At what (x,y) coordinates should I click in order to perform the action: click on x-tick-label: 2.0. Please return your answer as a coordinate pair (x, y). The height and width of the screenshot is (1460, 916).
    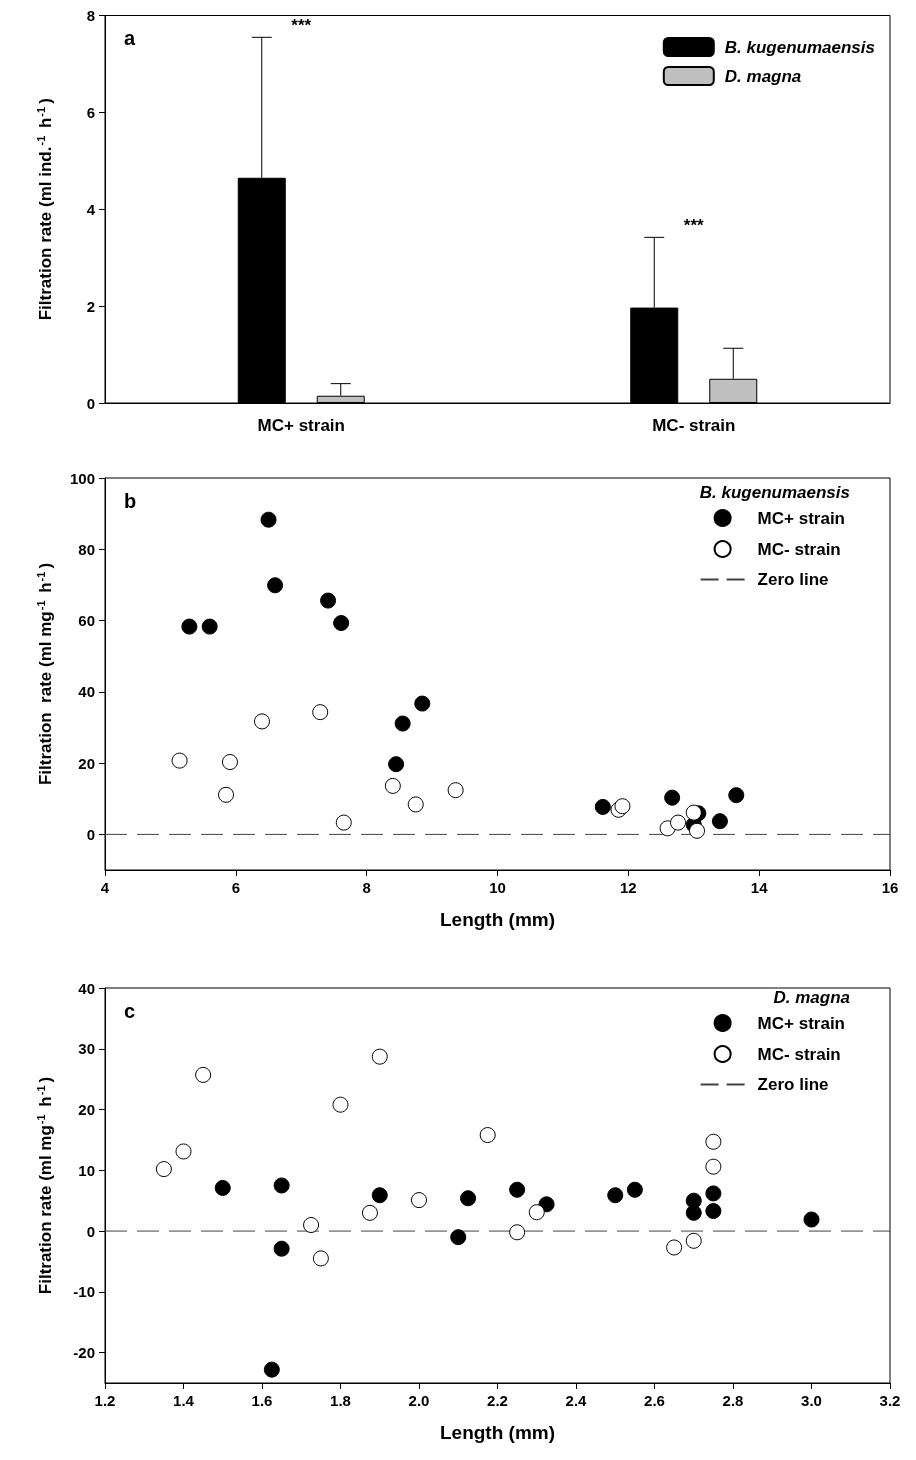
    Looking at the image, I should click on (419, 1400).